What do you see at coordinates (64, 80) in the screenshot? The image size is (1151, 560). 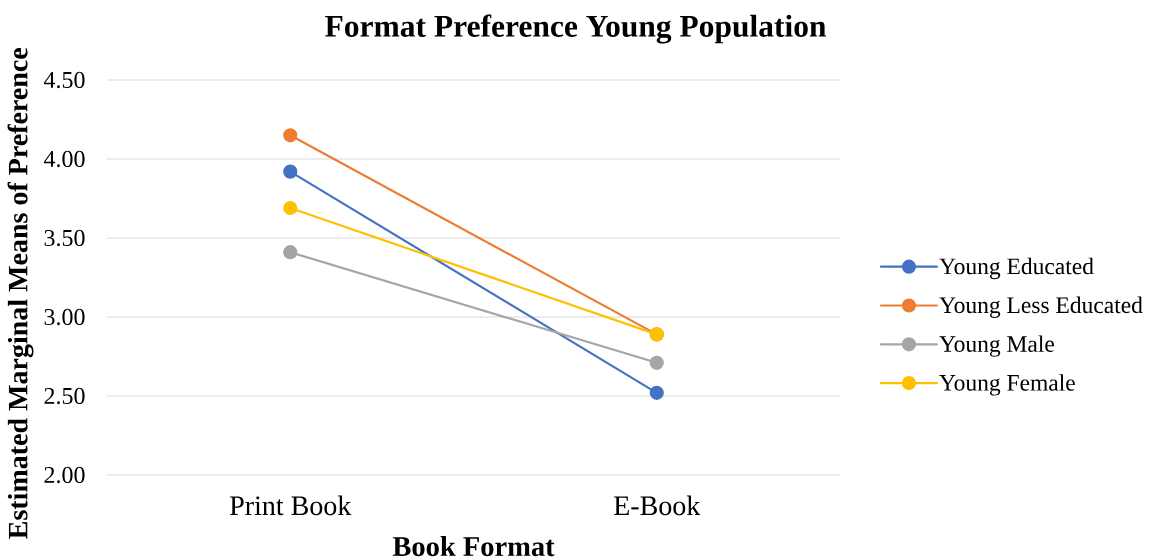 I see `y-tick-label: 4.50` at bounding box center [64, 80].